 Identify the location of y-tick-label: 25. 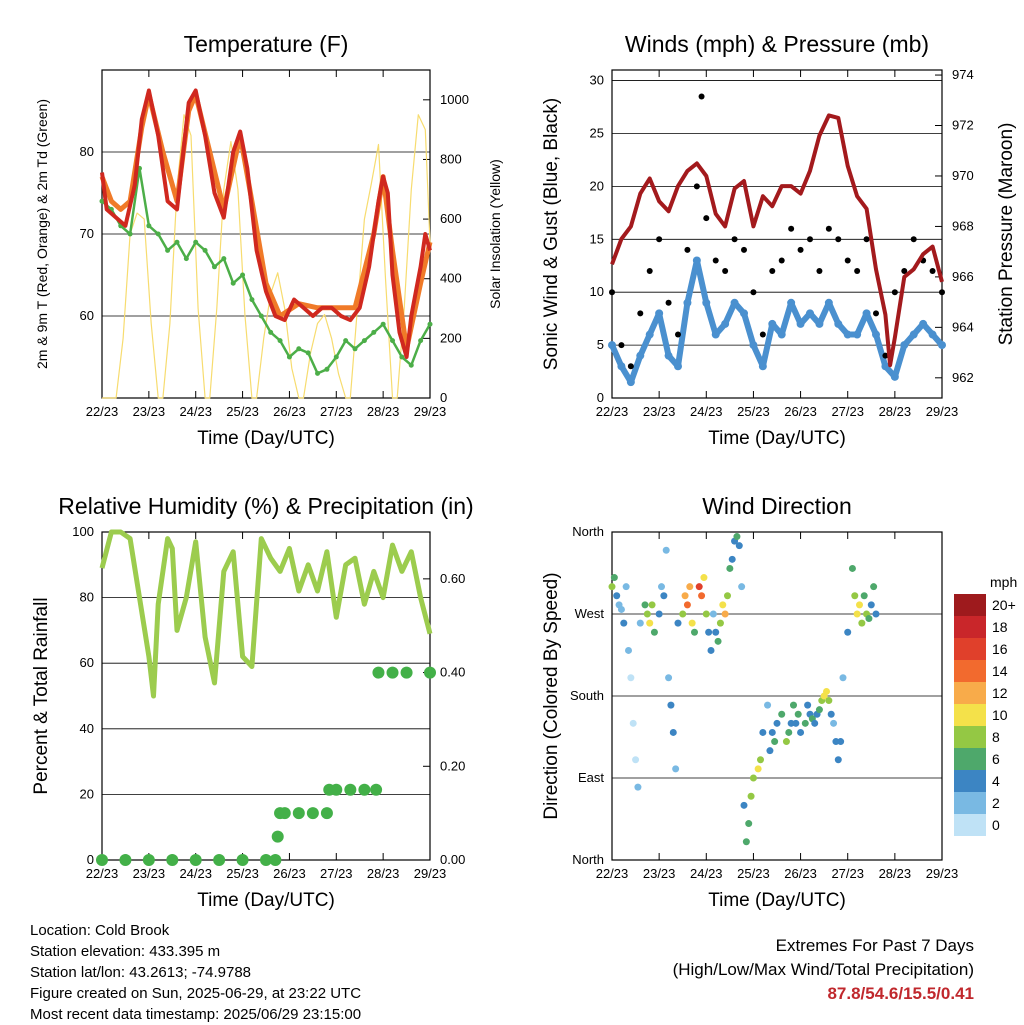
(597, 132).